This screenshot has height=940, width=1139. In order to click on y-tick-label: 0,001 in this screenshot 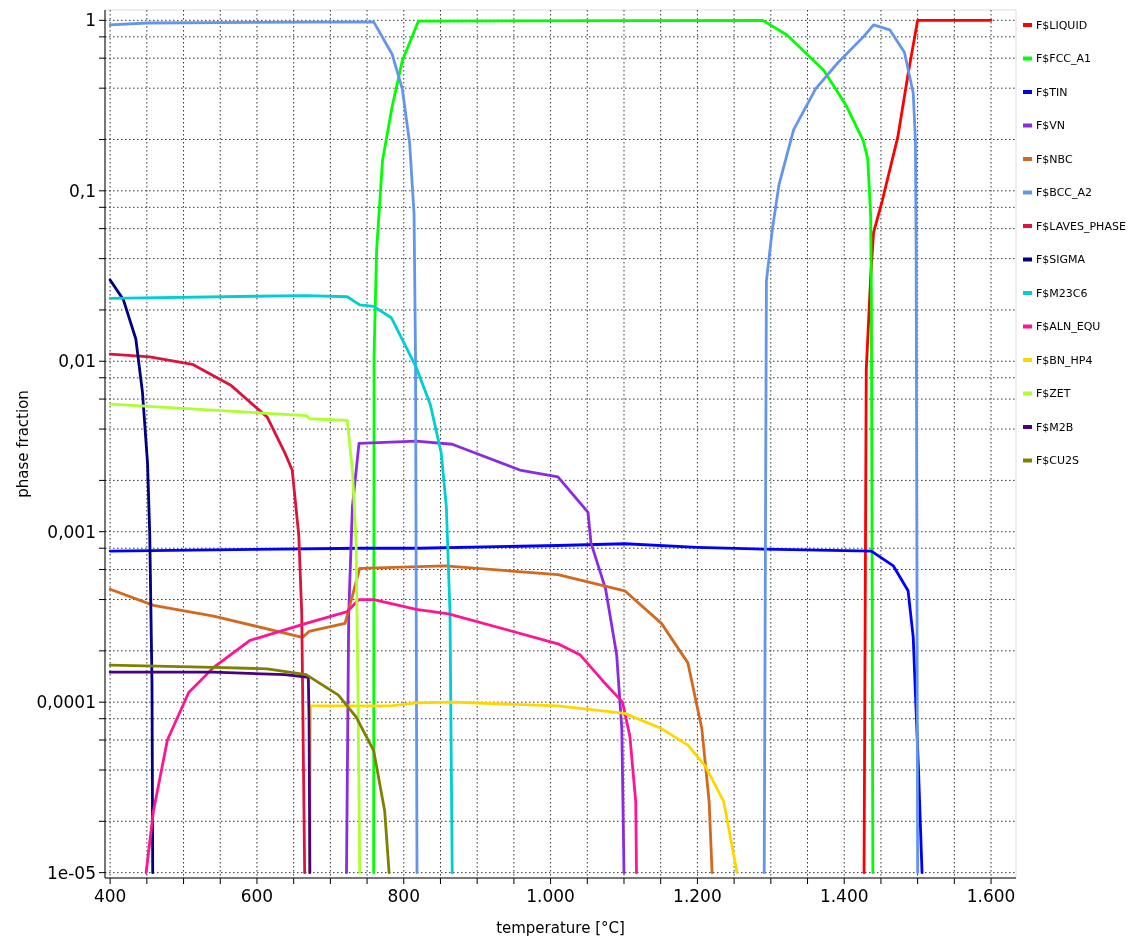, I will do `click(71, 531)`.